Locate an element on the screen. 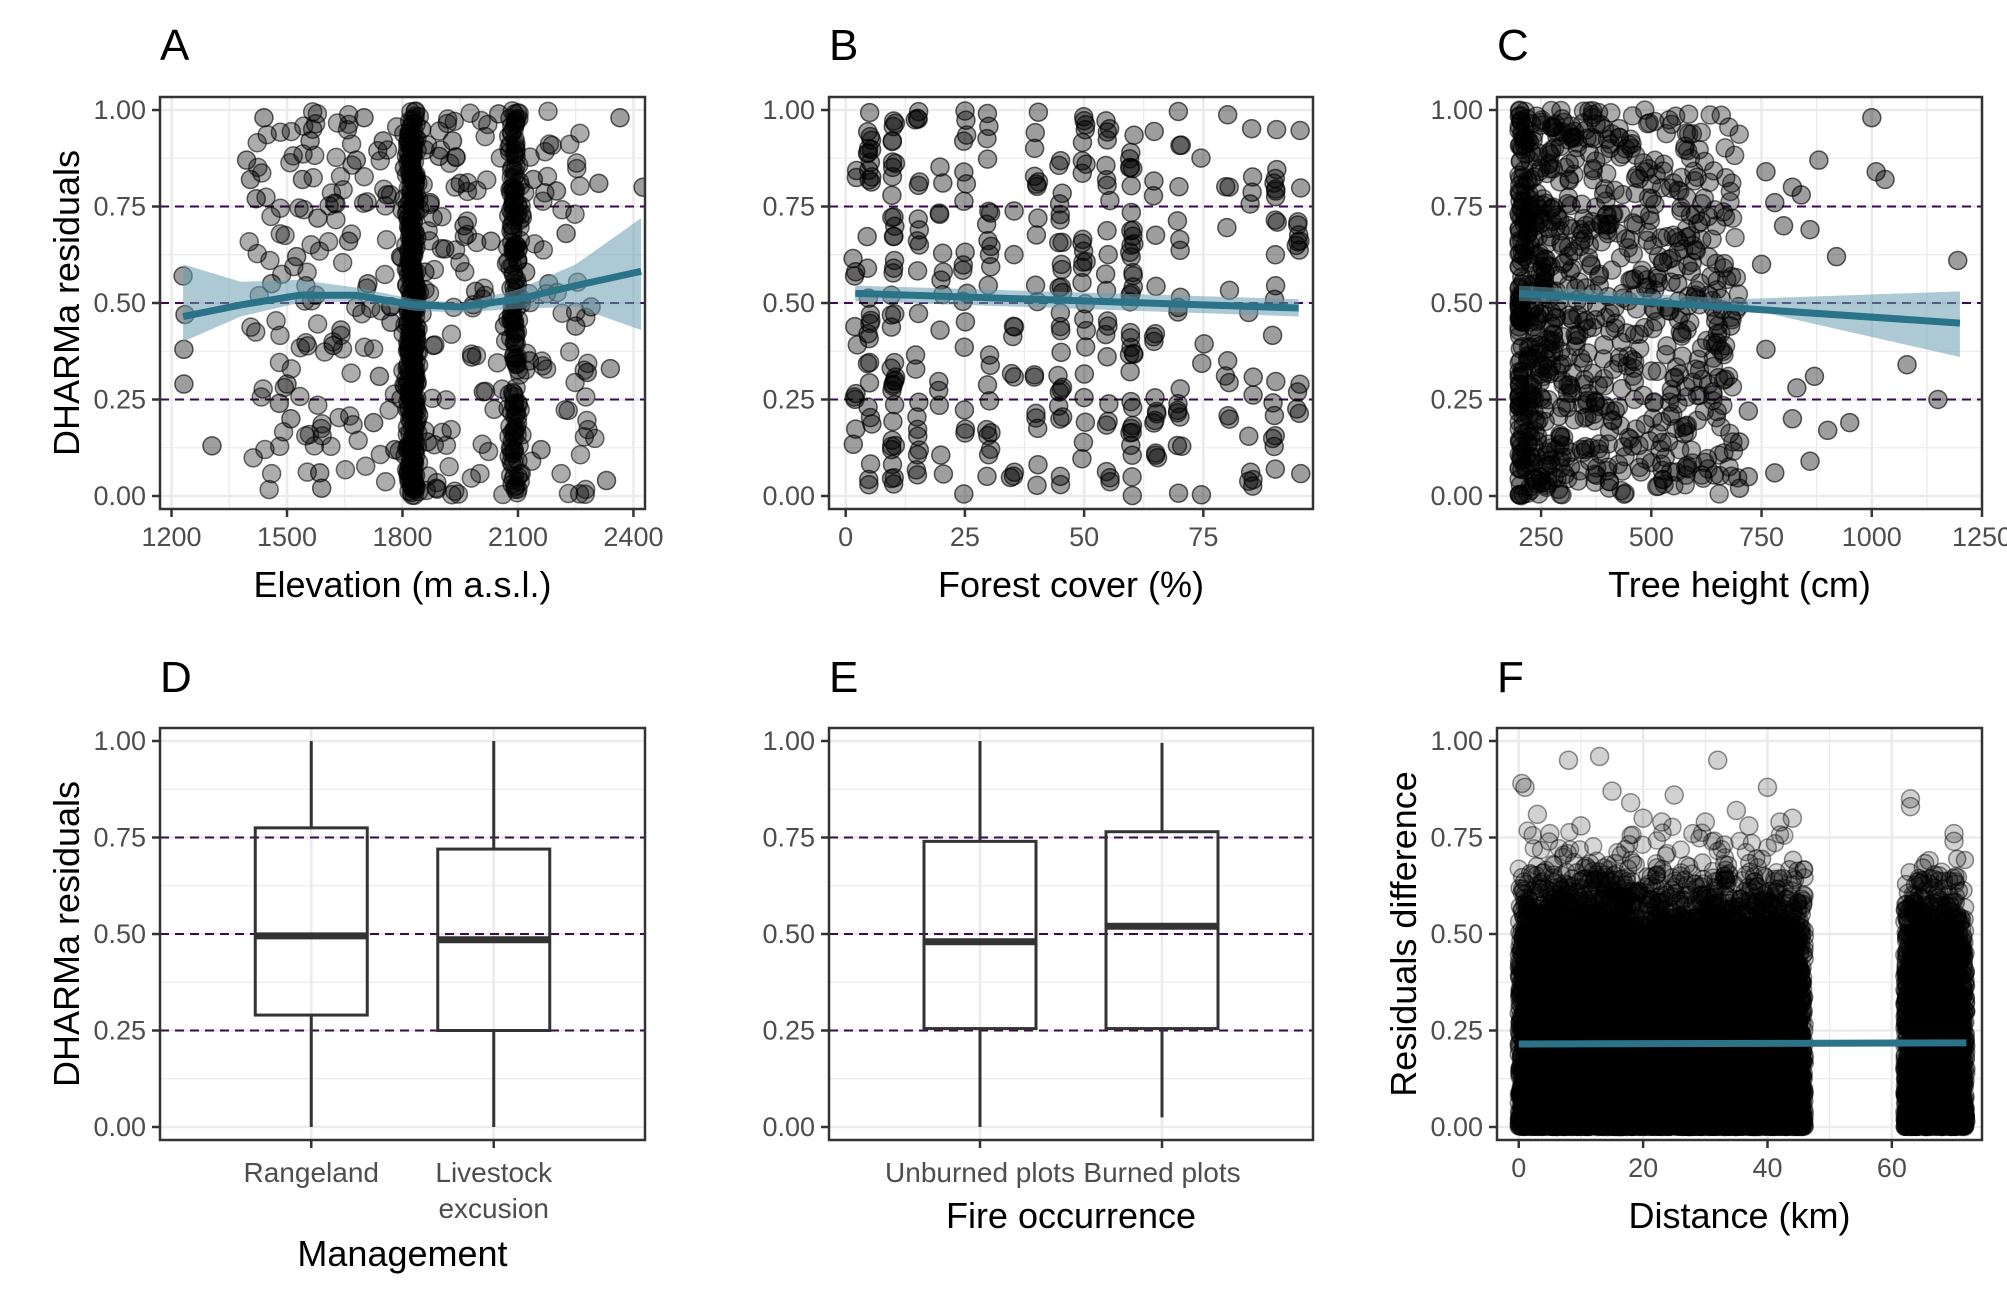  y-tick-label: 0.50 is located at coordinates (788, 303).